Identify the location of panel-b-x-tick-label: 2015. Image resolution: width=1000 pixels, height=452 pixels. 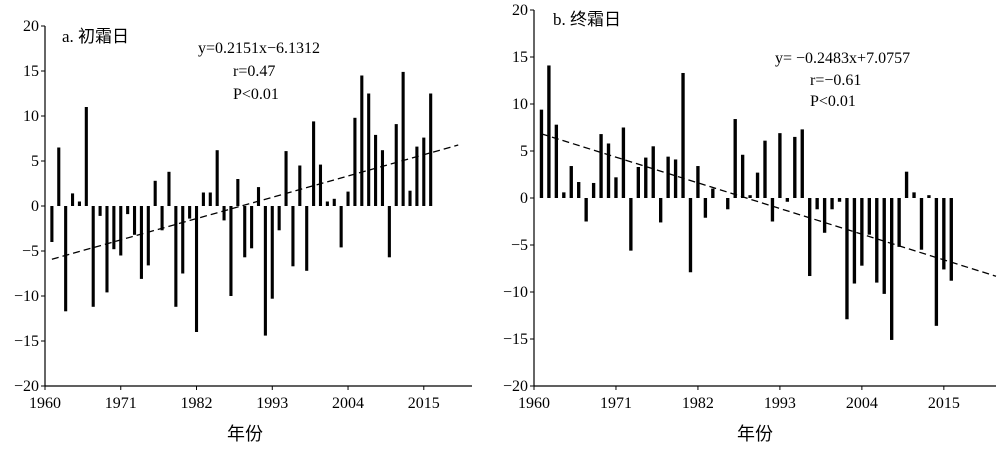
(944, 403).